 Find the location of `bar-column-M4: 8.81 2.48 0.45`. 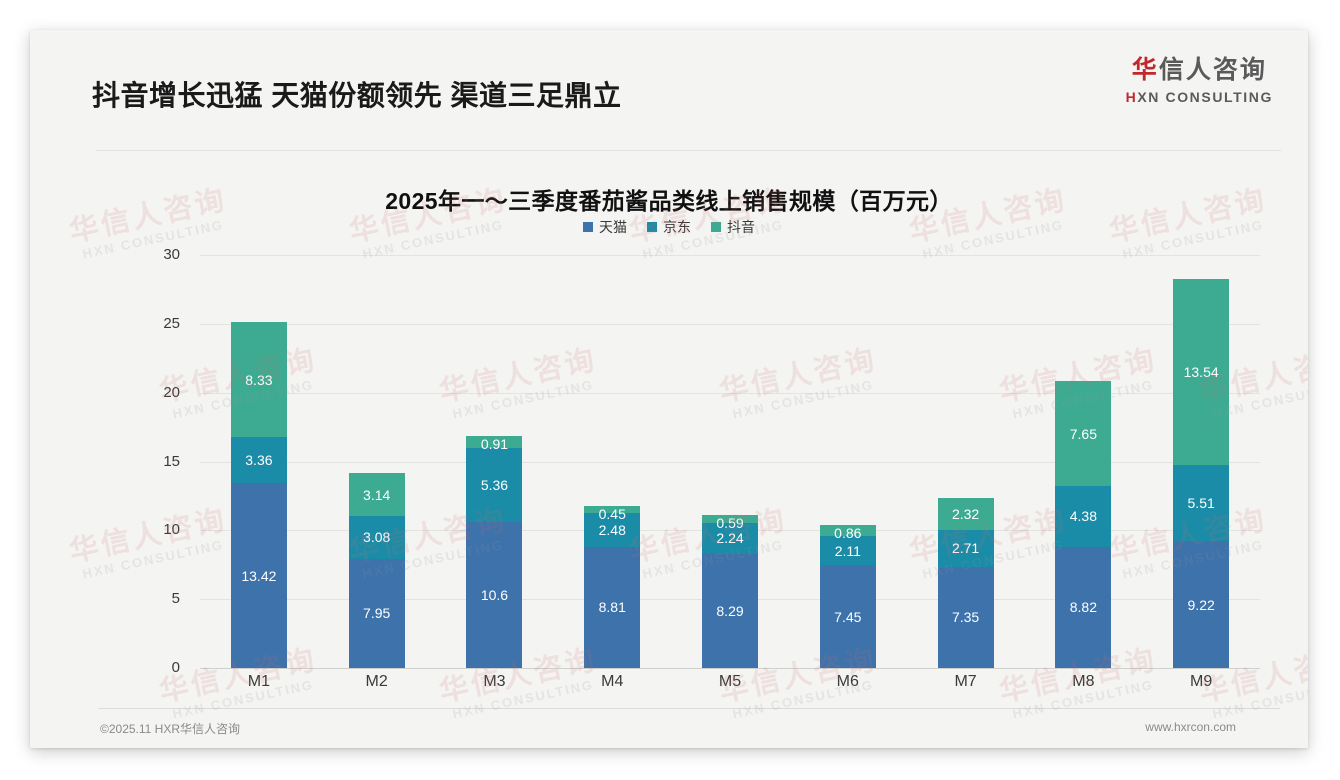

bar-column-M4: 8.81 2.48 0.45 is located at coordinates (612, 461).